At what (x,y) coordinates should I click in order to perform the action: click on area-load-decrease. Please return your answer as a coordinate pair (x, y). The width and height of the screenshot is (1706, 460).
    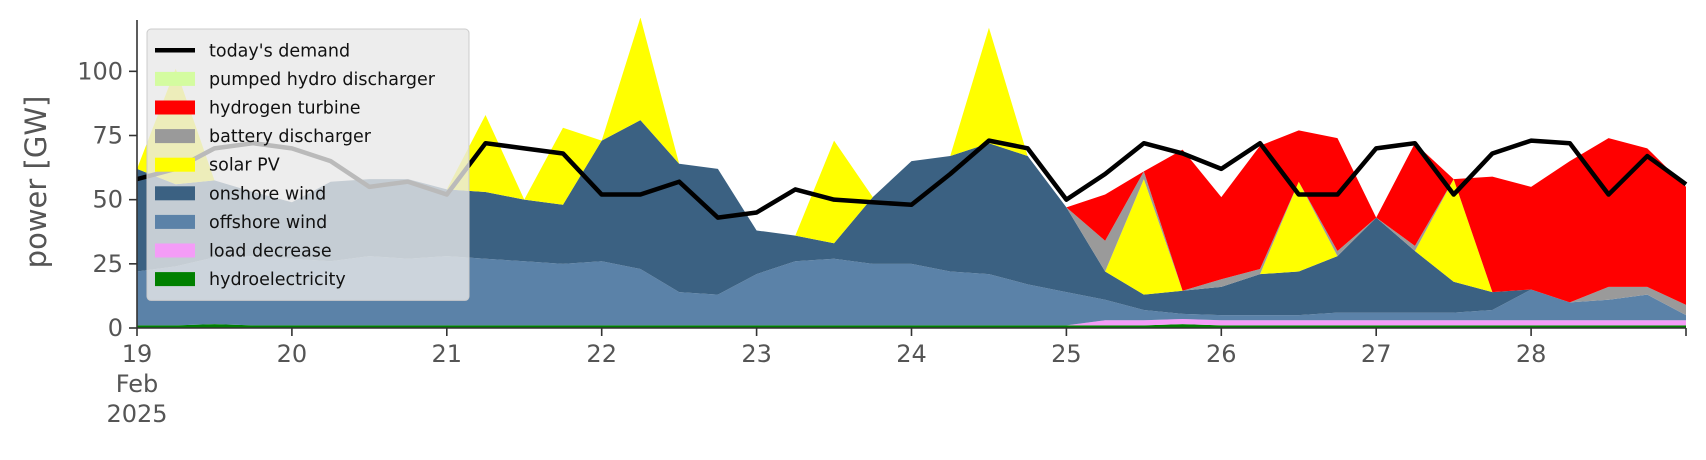
    Looking at the image, I should click on (911, 322).